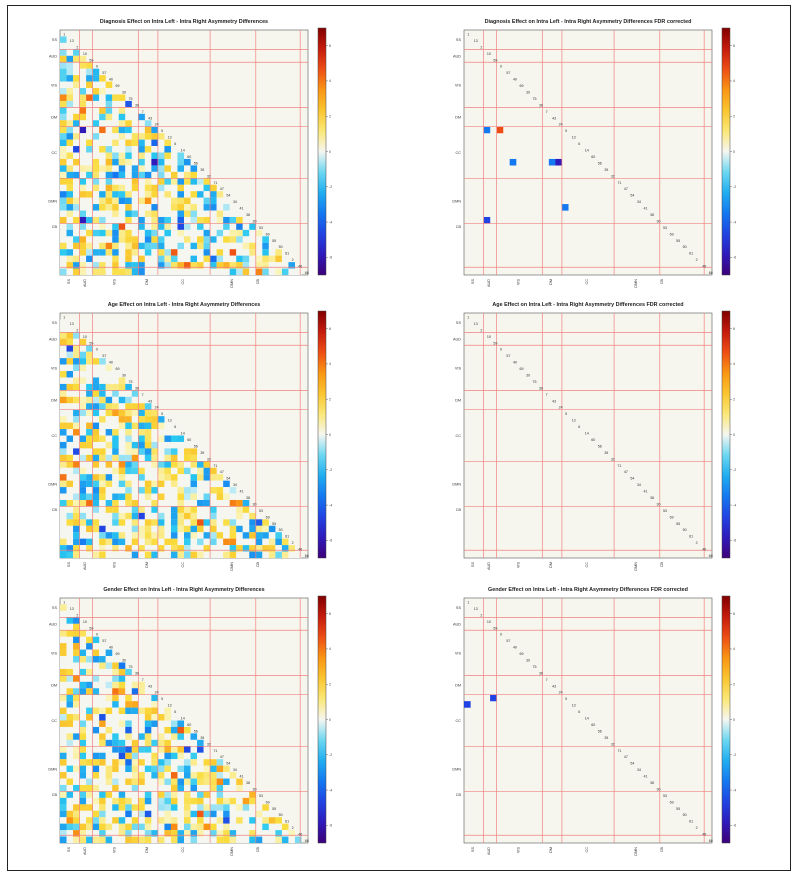 This screenshot has width=800, height=878. I want to click on diagonal-label: 40, so click(515, 648).